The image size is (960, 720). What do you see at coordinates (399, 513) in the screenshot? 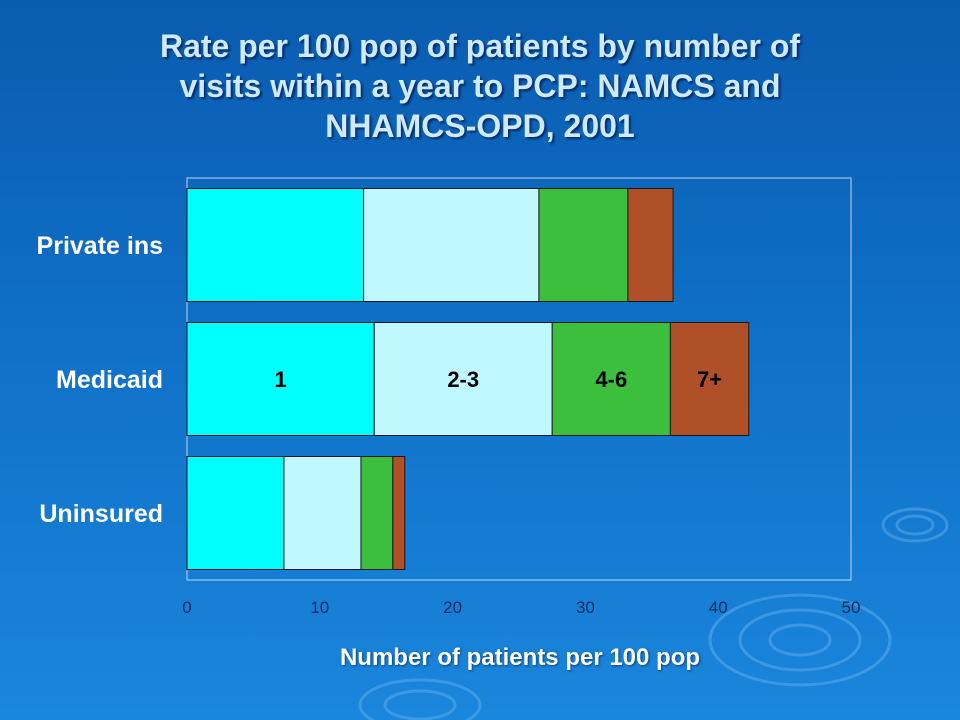
I see `bar-uninsured-7plus` at bounding box center [399, 513].